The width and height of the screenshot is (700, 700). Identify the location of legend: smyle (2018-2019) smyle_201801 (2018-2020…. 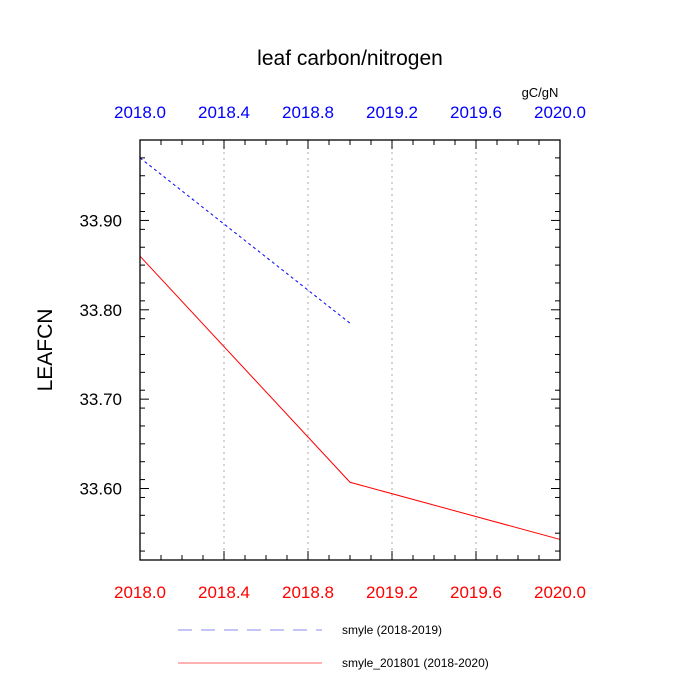
(333, 646).